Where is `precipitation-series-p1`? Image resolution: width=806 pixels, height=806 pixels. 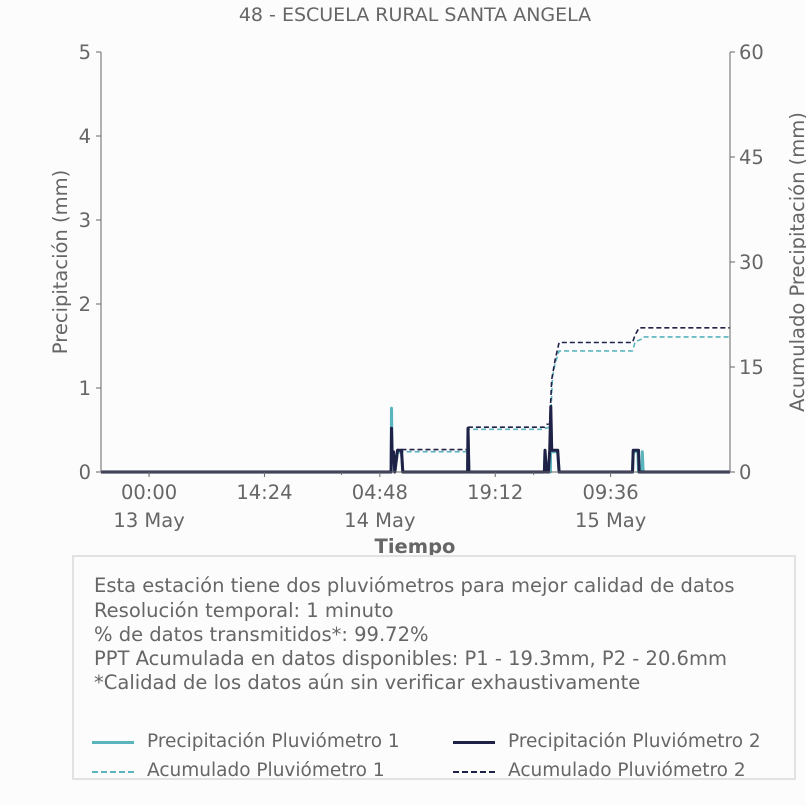
precipitation-series-p1 is located at coordinates (415, 440).